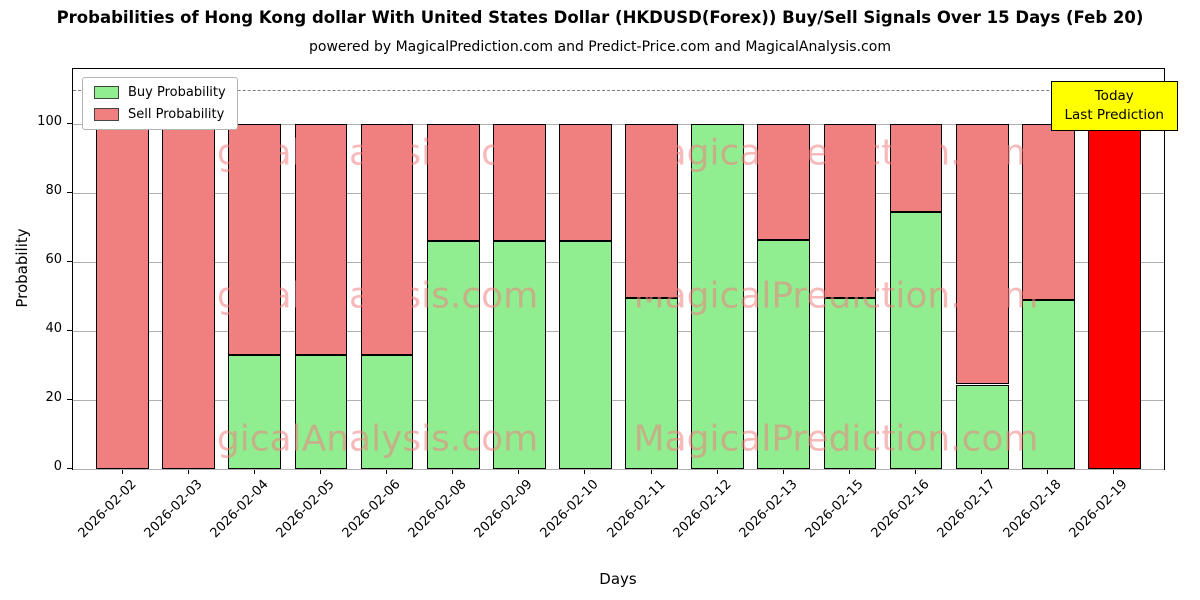 The height and width of the screenshot is (600, 1200). Describe the element at coordinates (177, 92) in the screenshot. I see `legend-label: Buy Probability` at that location.